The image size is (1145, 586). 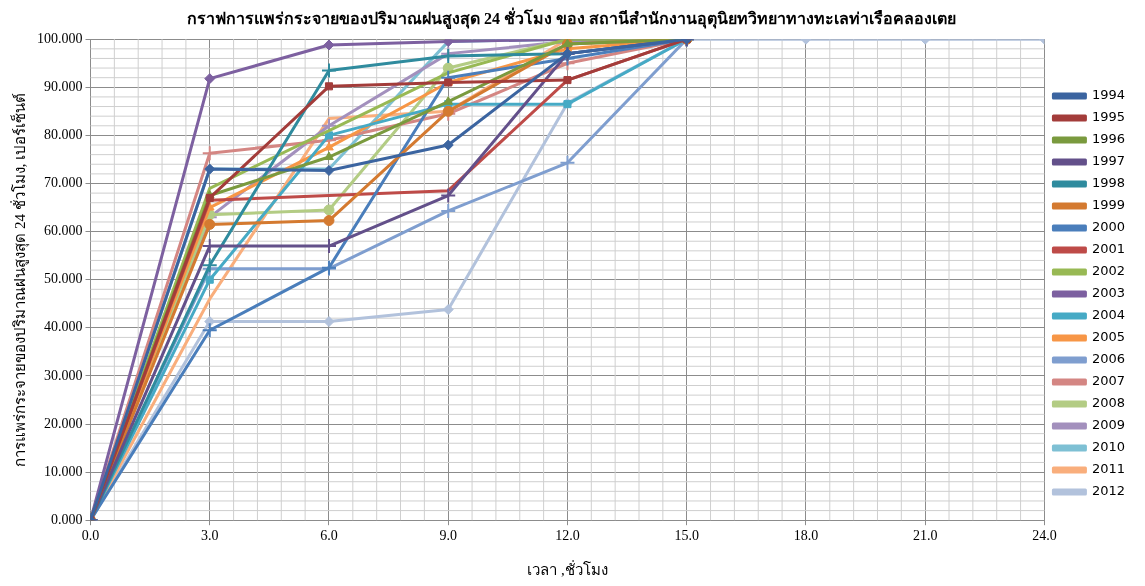 What do you see at coordinates (1108, 315) in the screenshot?
I see `legend-label: 2004` at bounding box center [1108, 315].